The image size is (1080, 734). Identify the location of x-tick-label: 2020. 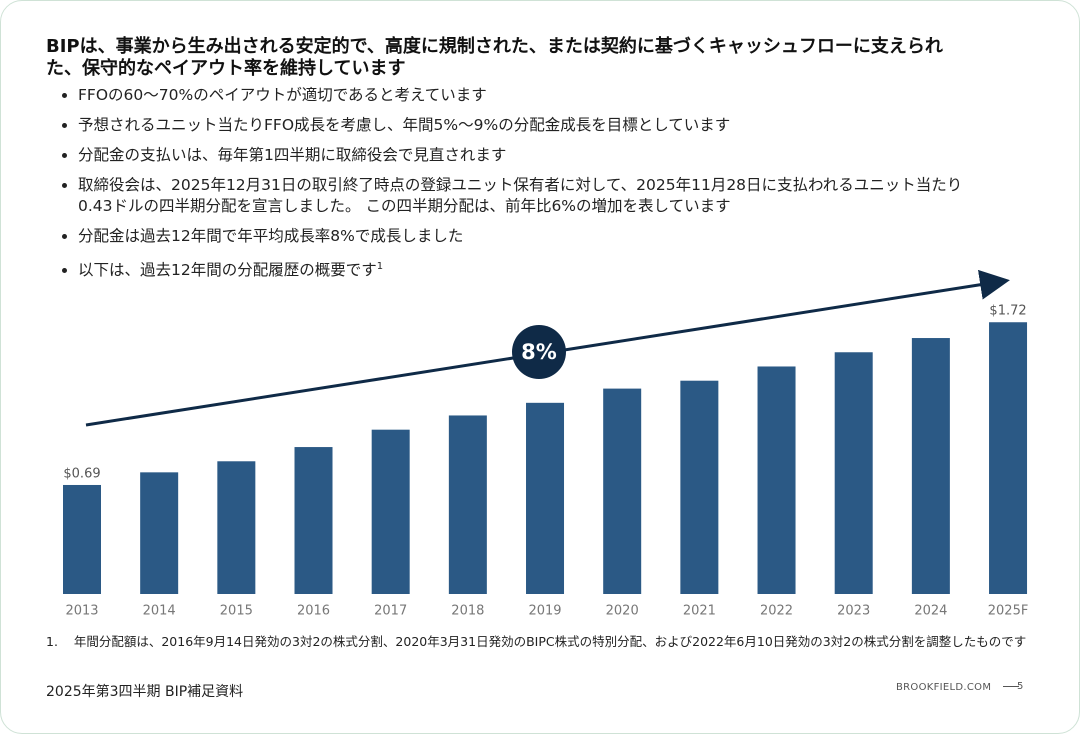
(622, 611).